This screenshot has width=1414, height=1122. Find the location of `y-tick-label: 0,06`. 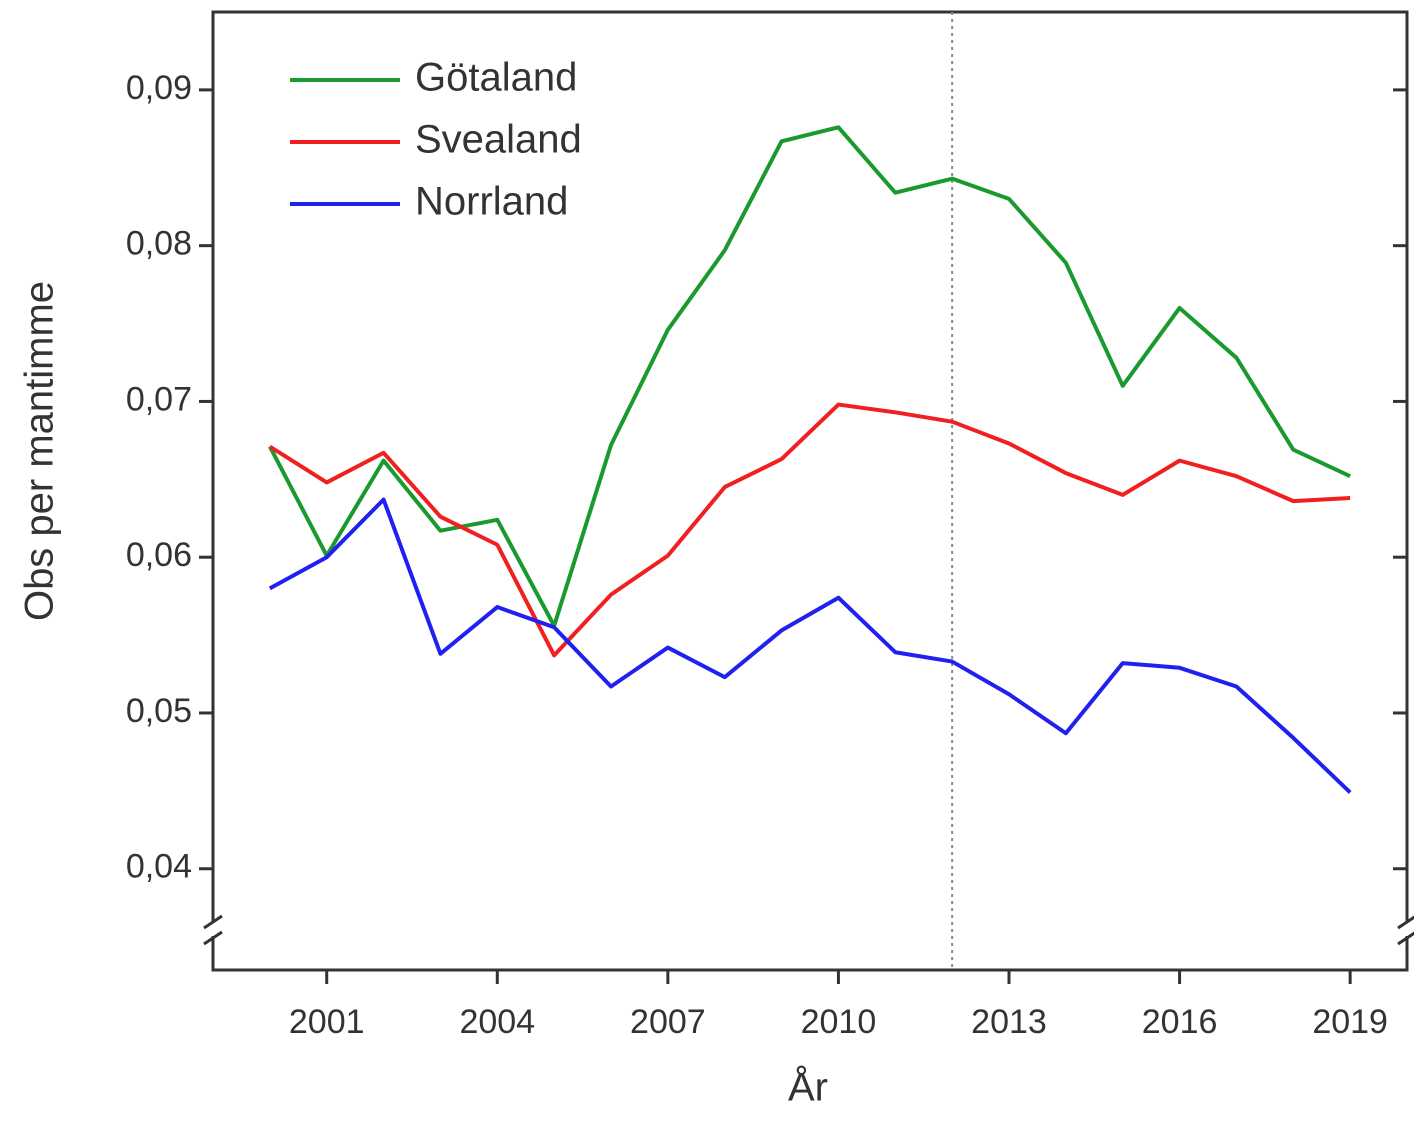

y-tick-label: 0,06 is located at coordinates (159, 555).